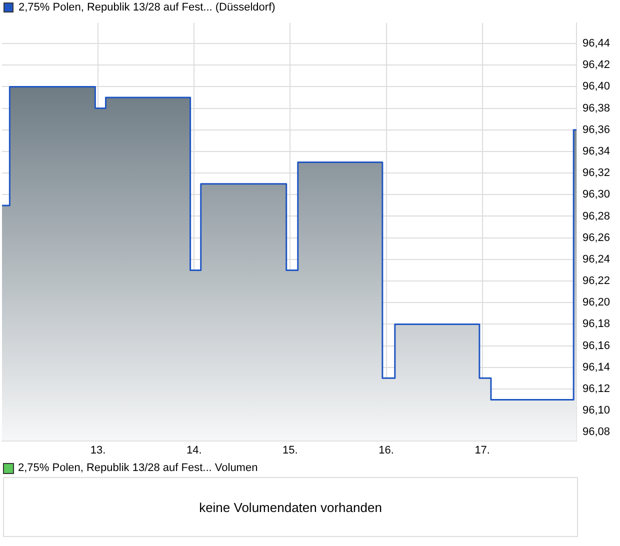 The height and width of the screenshot is (546, 620). What do you see at coordinates (290, 507) in the screenshot?
I see `text: keine Volumendaten vorhanden` at bounding box center [290, 507].